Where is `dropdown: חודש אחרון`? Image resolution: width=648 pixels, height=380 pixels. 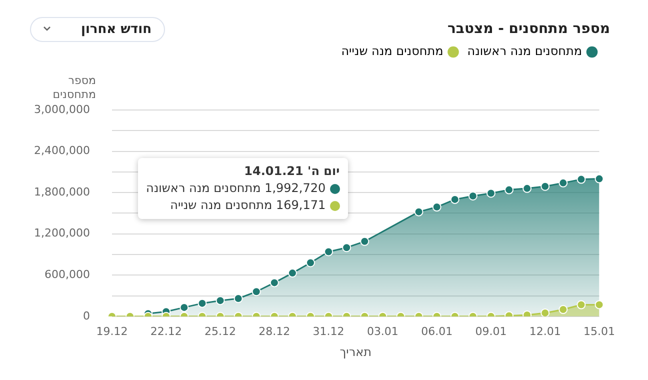 dropdown: חודש אחרון is located at coordinates (97, 29).